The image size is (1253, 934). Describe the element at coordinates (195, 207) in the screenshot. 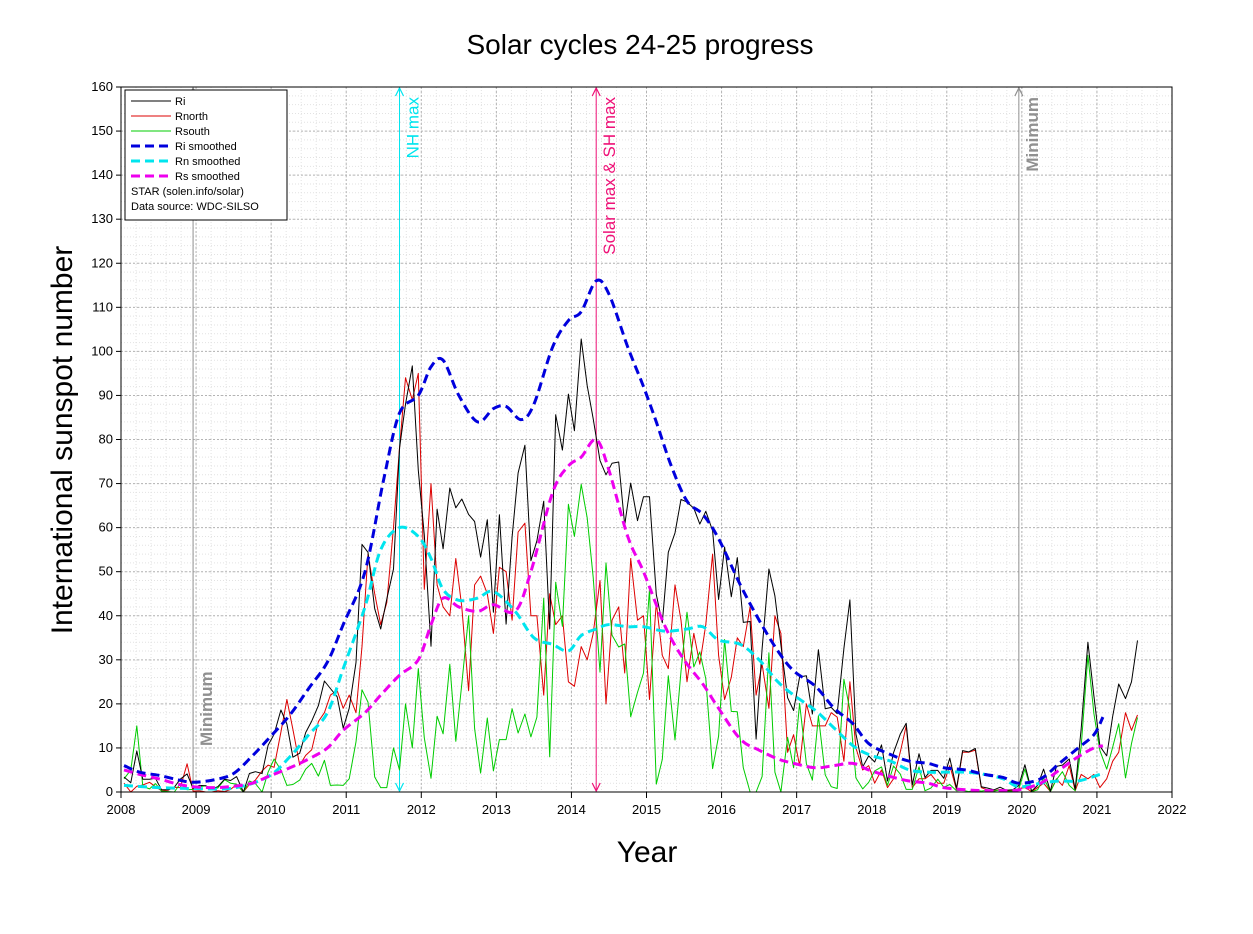

I see `legend-note: Data source: WDC-SILSO` at that location.